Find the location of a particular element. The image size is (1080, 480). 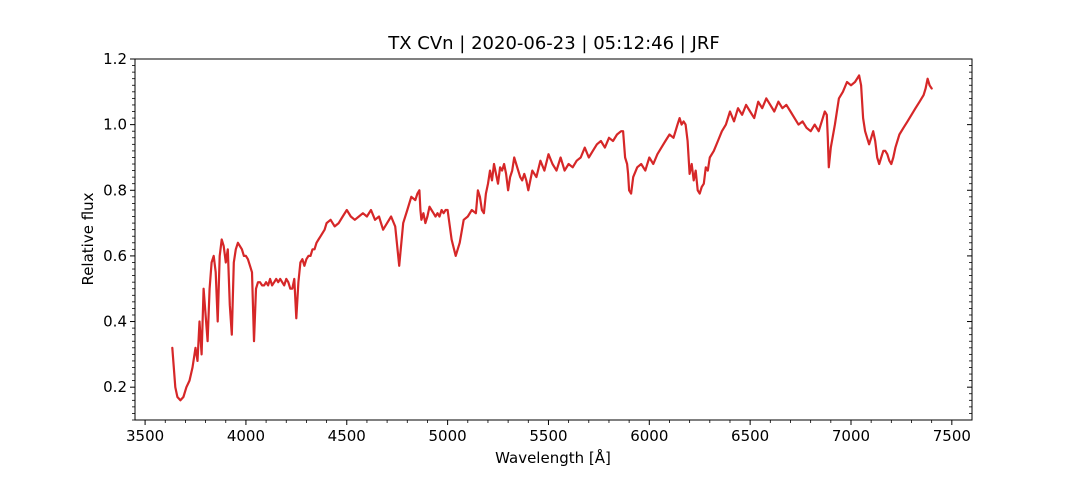

y-tick-label-2: 0.6 is located at coordinates (115, 256).